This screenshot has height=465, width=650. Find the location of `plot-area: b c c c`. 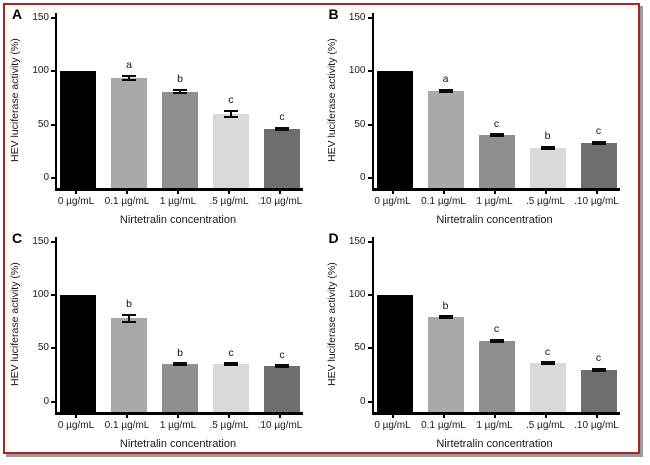

plot-area: b c c c is located at coordinates (495, 325).